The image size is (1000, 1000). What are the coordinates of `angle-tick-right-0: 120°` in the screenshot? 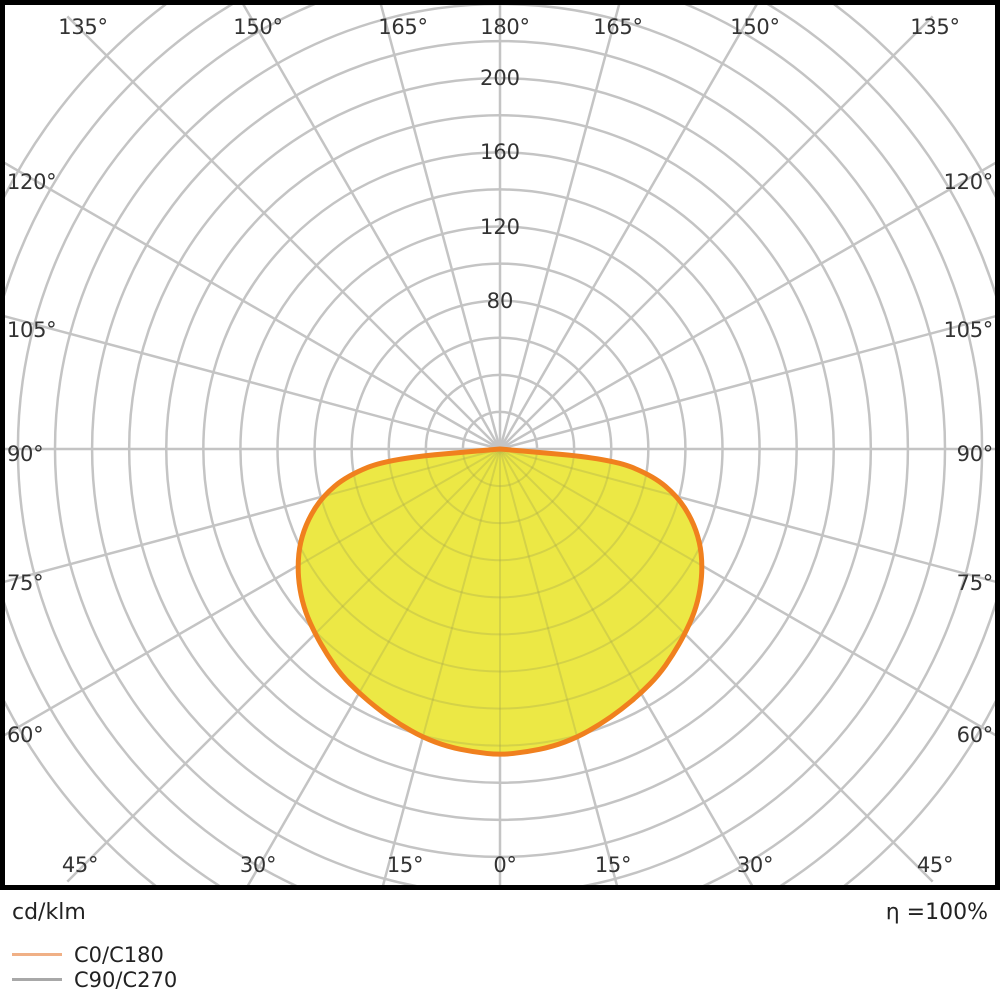 It's located at (968, 182).